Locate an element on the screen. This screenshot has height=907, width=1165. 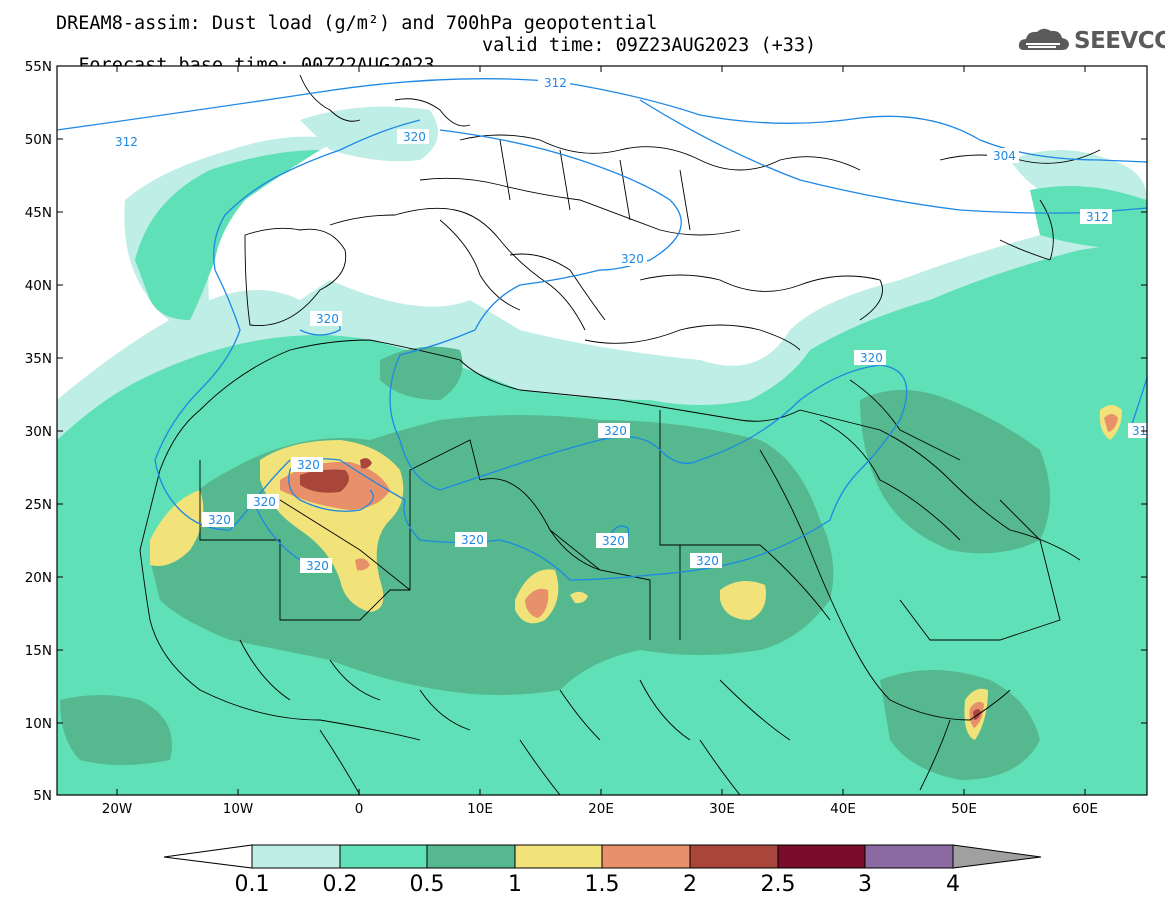
lat-label: 30N is located at coordinates (38, 432).